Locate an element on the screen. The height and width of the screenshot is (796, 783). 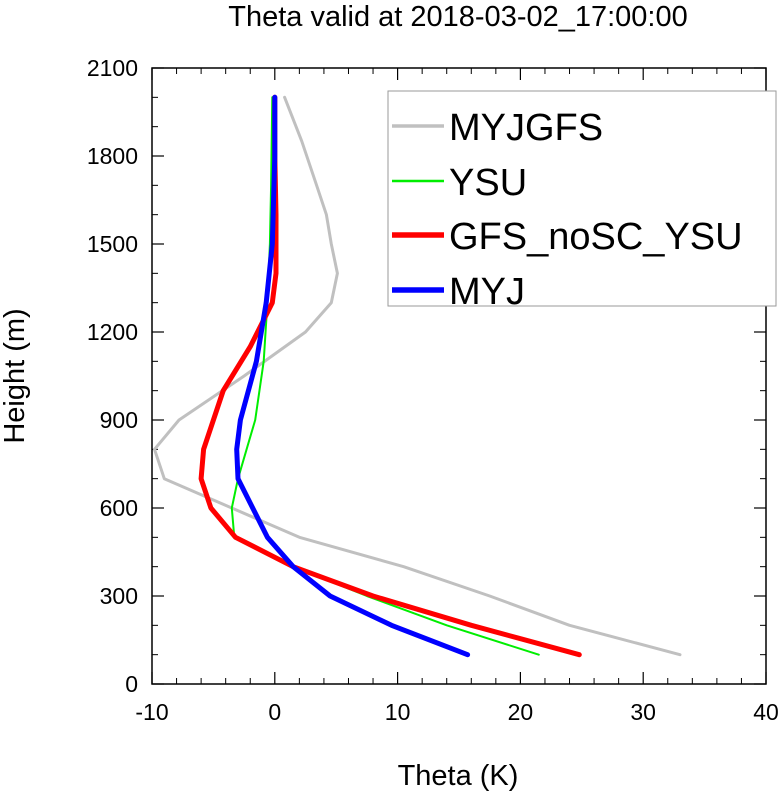
y-tick-label: 1800 is located at coordinates (112, 156).